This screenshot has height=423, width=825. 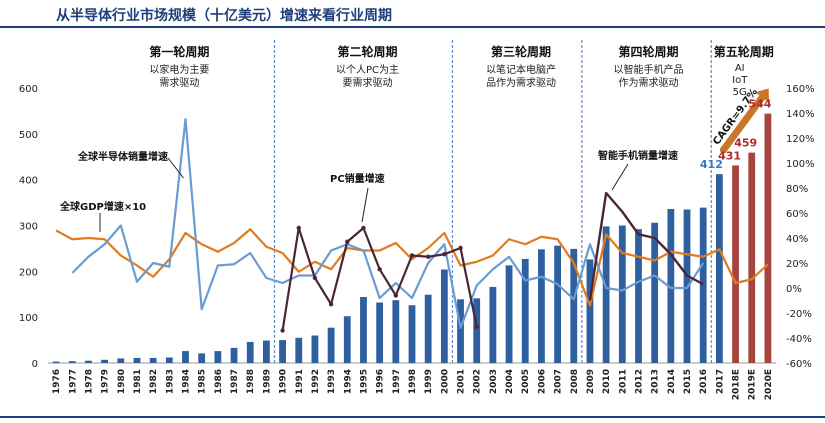 I want to click on x-tick-label: 1985, so click(x=203, y=381).